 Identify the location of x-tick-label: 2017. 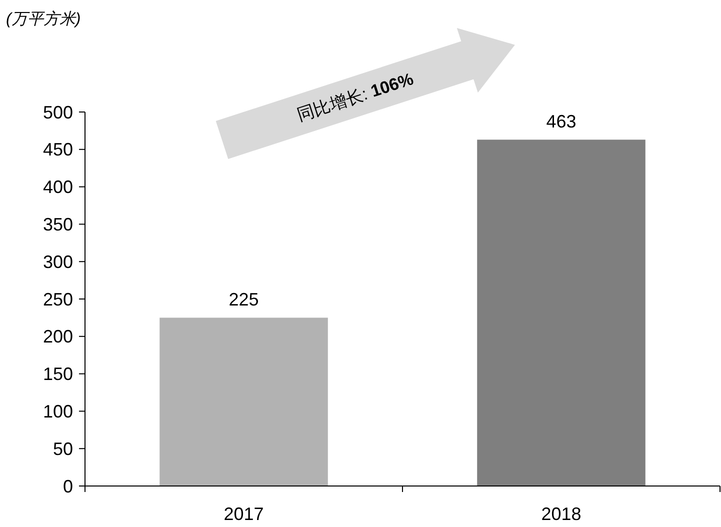
(244, 514).